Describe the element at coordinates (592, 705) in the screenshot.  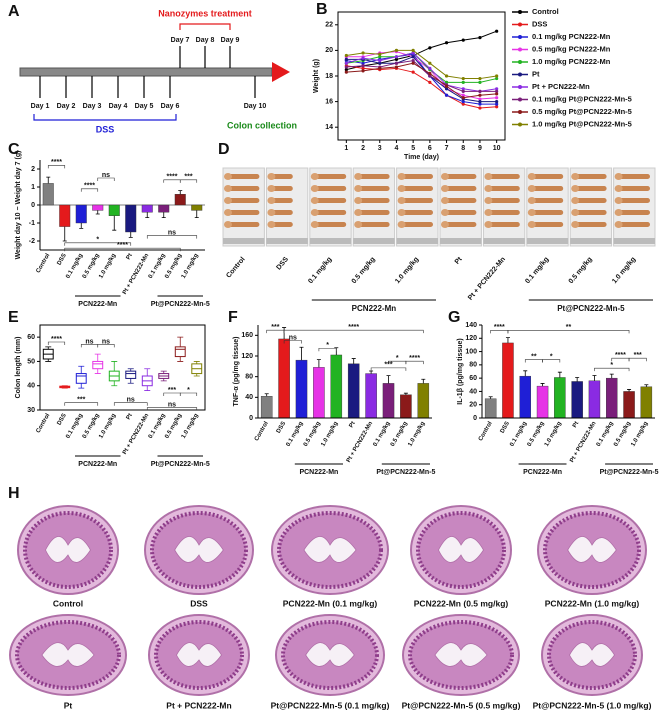
I see `histology-caption: Pt@PCN222-Mn-5 (1.0 mg/kg)` at that location.